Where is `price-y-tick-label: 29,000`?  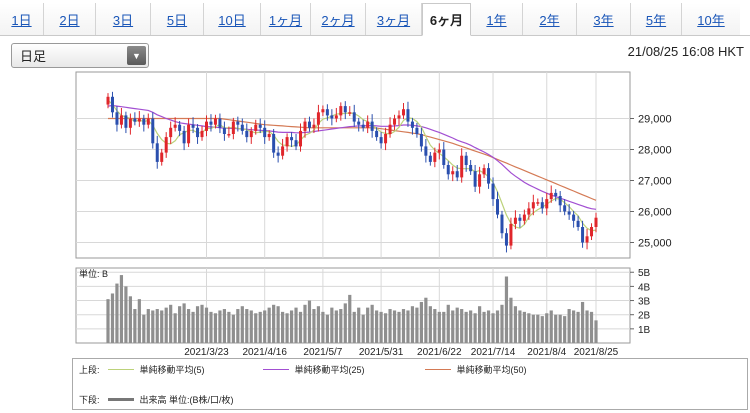
price-y-tick-label: 29,000 is located at coordinates (655, 120).